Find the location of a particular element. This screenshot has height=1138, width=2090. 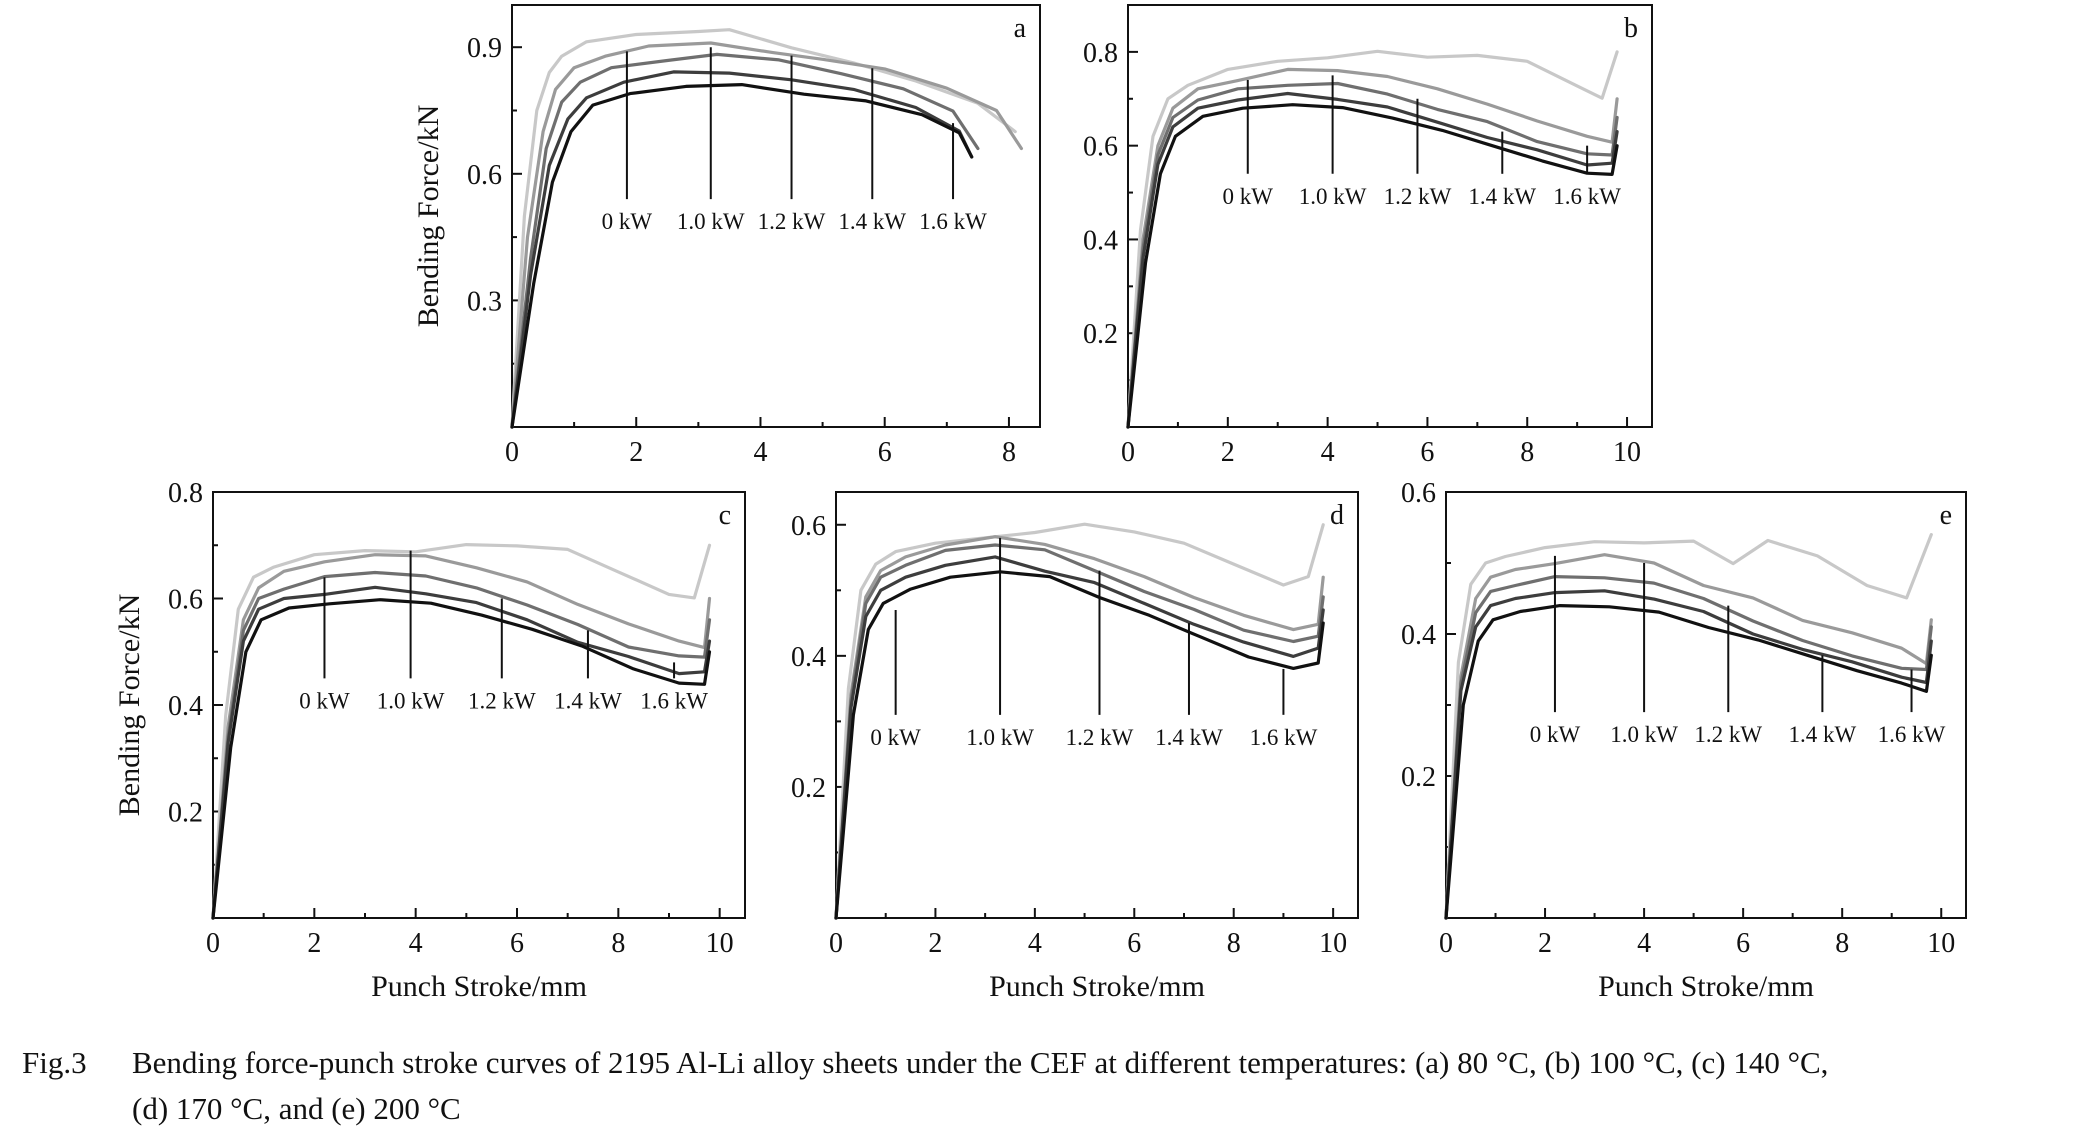

y-tick-label: 0.3 is located at coordinates (484, 301).